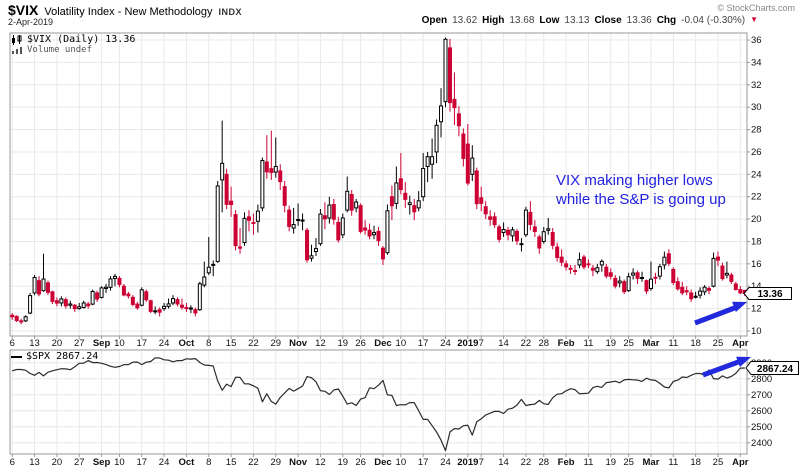 The width and height of the screenshot is (800, 475). I want to click on vix-legend: $VIX (Daily) 13.36, so click(73, 39).